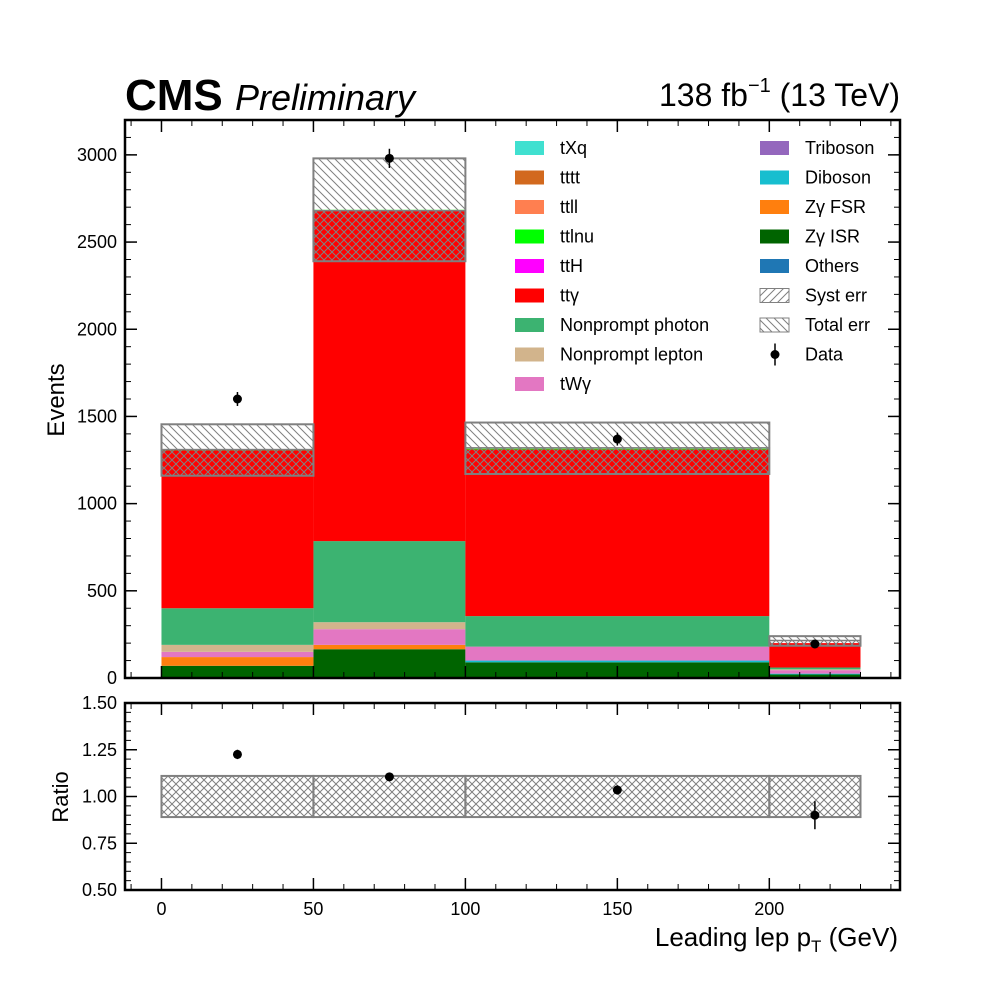 The width and height of the screenshot is (1000, 1000). What do you see at coordinates (838, 178) in the screenshot?
I see `legend-label-diboson: Diboson` at bounding box center [838, 178].